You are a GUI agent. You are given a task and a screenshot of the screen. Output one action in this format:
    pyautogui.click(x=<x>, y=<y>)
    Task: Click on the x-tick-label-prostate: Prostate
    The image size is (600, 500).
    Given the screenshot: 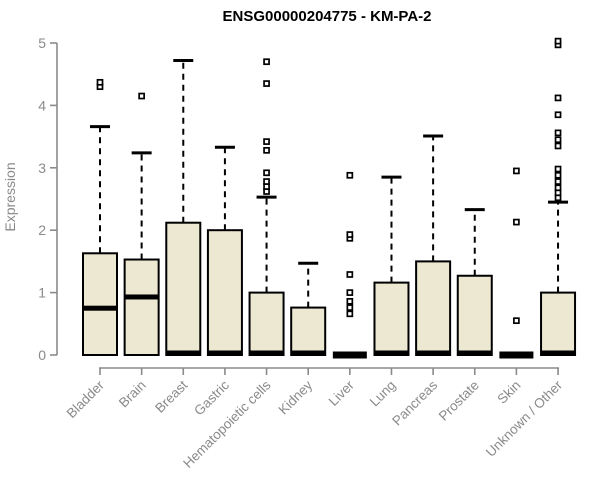 What is the action you would take?
    pyautogui.click(x=459, y=401)
    